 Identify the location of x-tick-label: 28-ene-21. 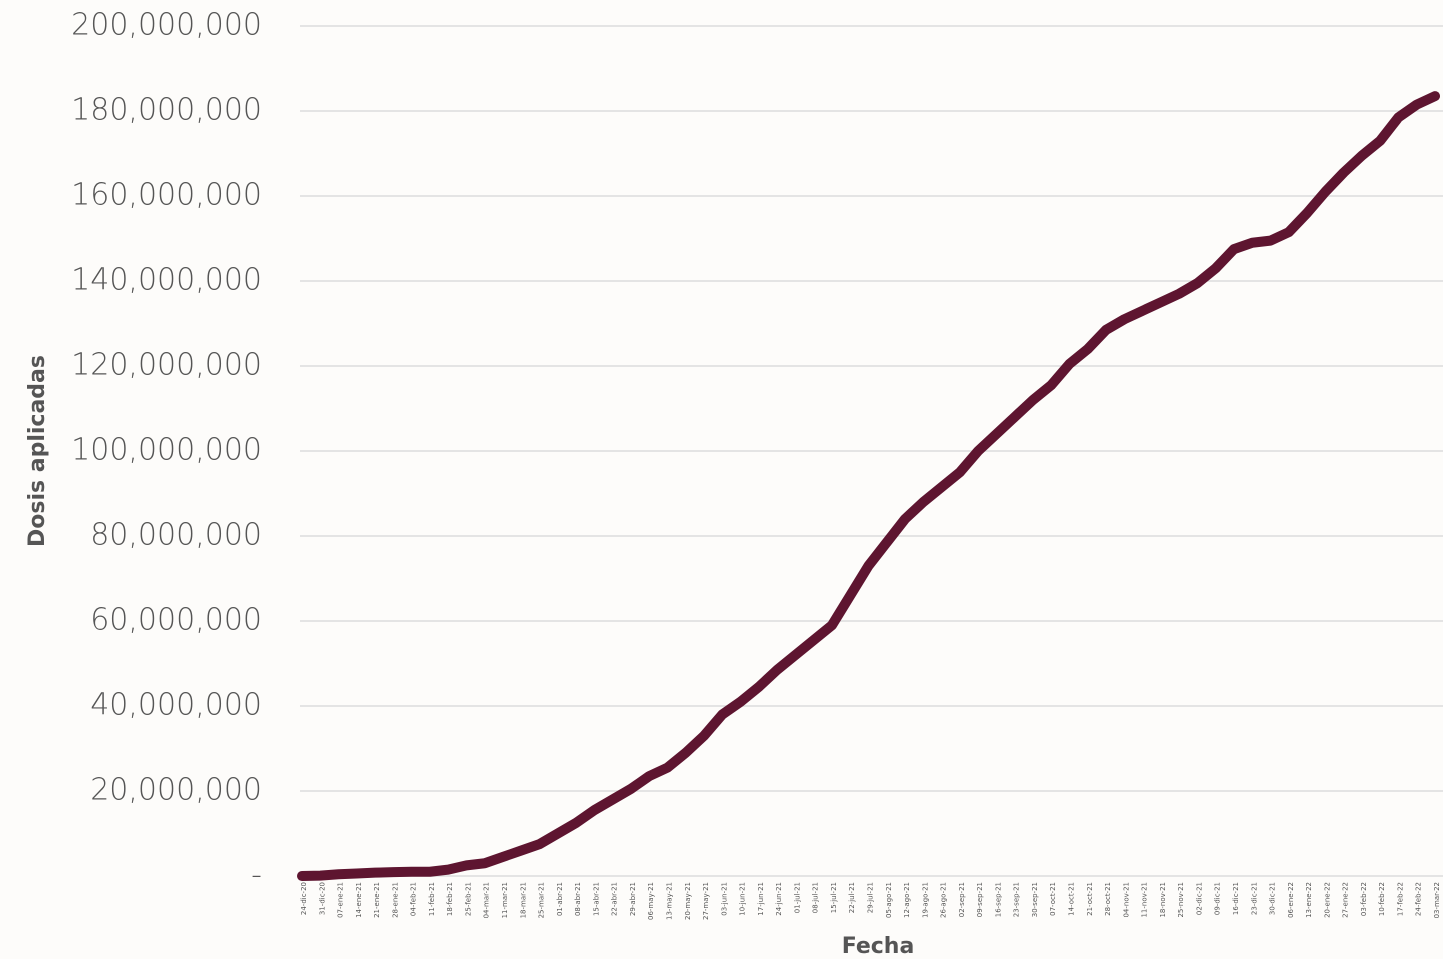
(395, 900).